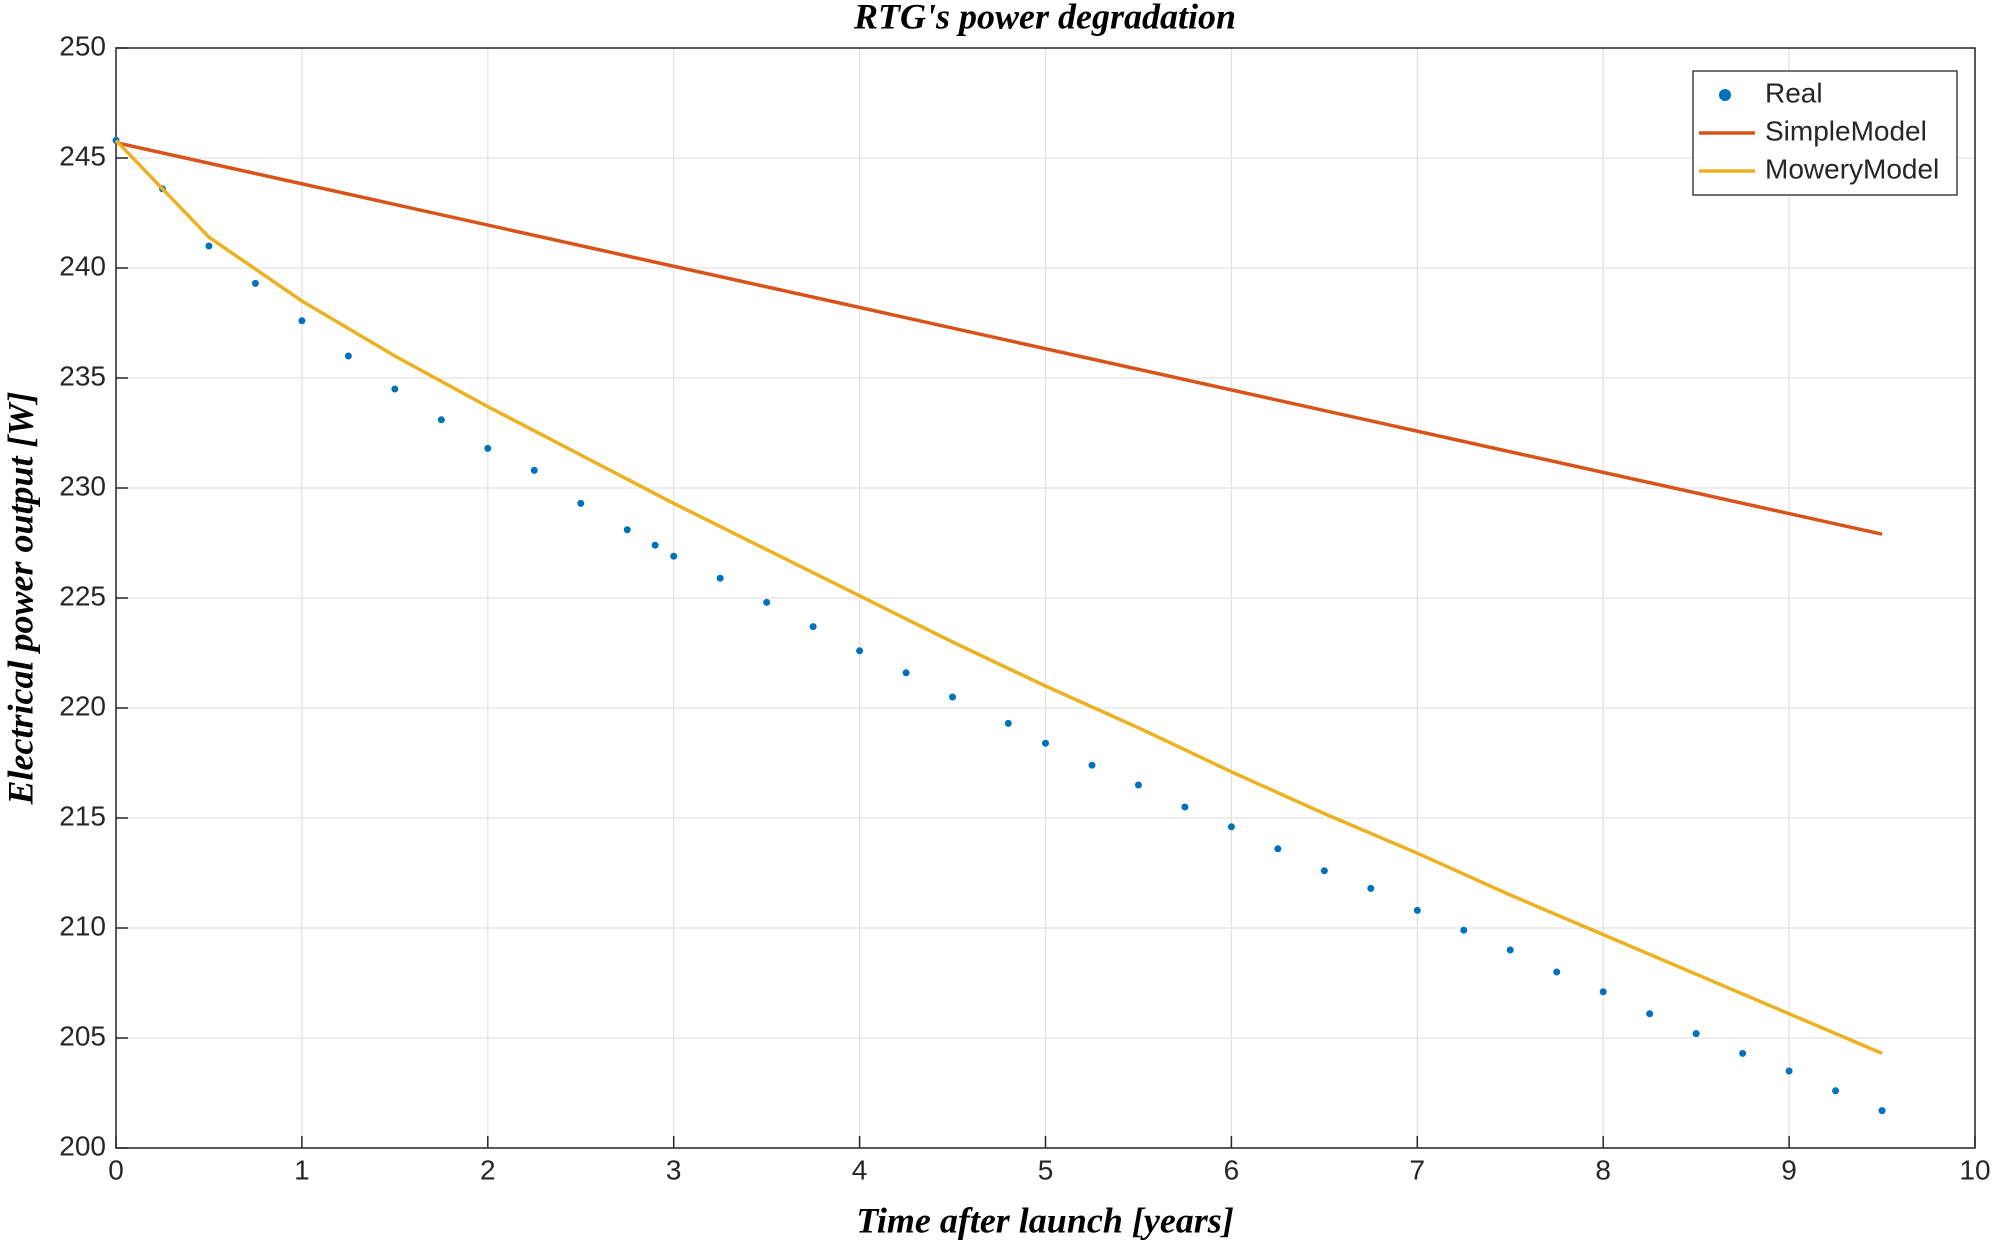 The image size is (1995, 1246). I want to click on y-tick-label: 205, so click(82, 1035).